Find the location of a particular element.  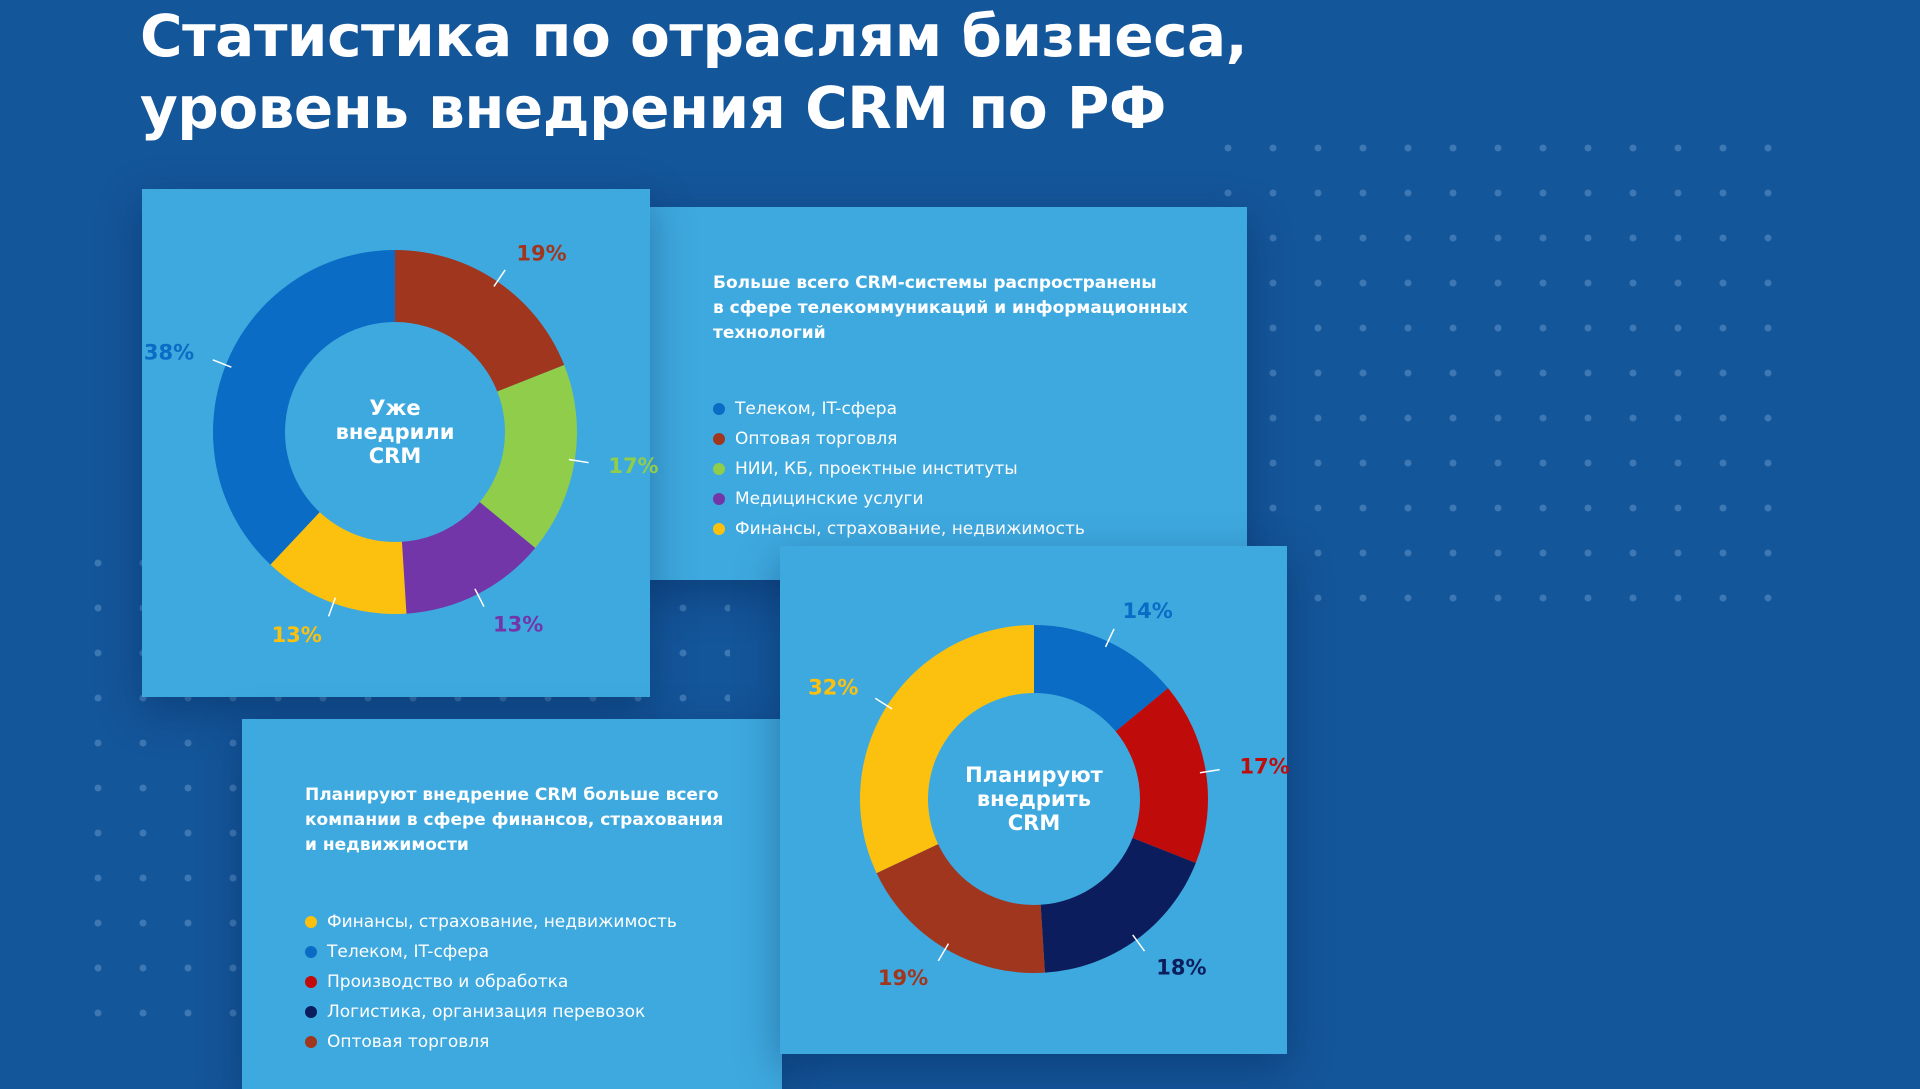

donut-center-label: Уже is located at coordinates (394, 408).